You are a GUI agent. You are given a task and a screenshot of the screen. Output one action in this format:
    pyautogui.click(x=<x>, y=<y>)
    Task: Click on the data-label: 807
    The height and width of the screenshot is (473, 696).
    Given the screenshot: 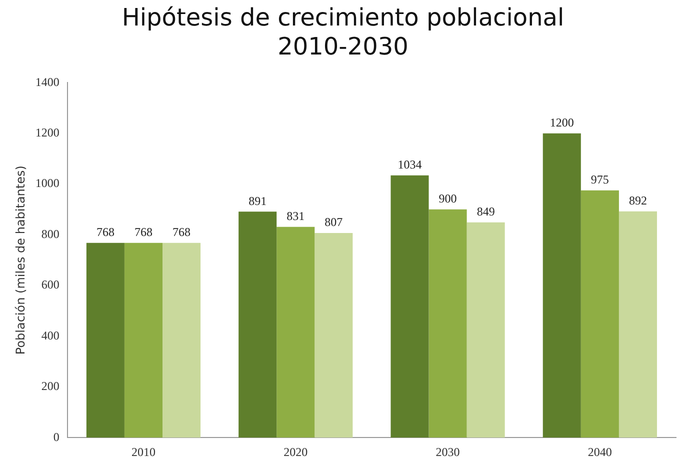 What is the action you would take?
    pyautogui.click(x=333, y=222)
    